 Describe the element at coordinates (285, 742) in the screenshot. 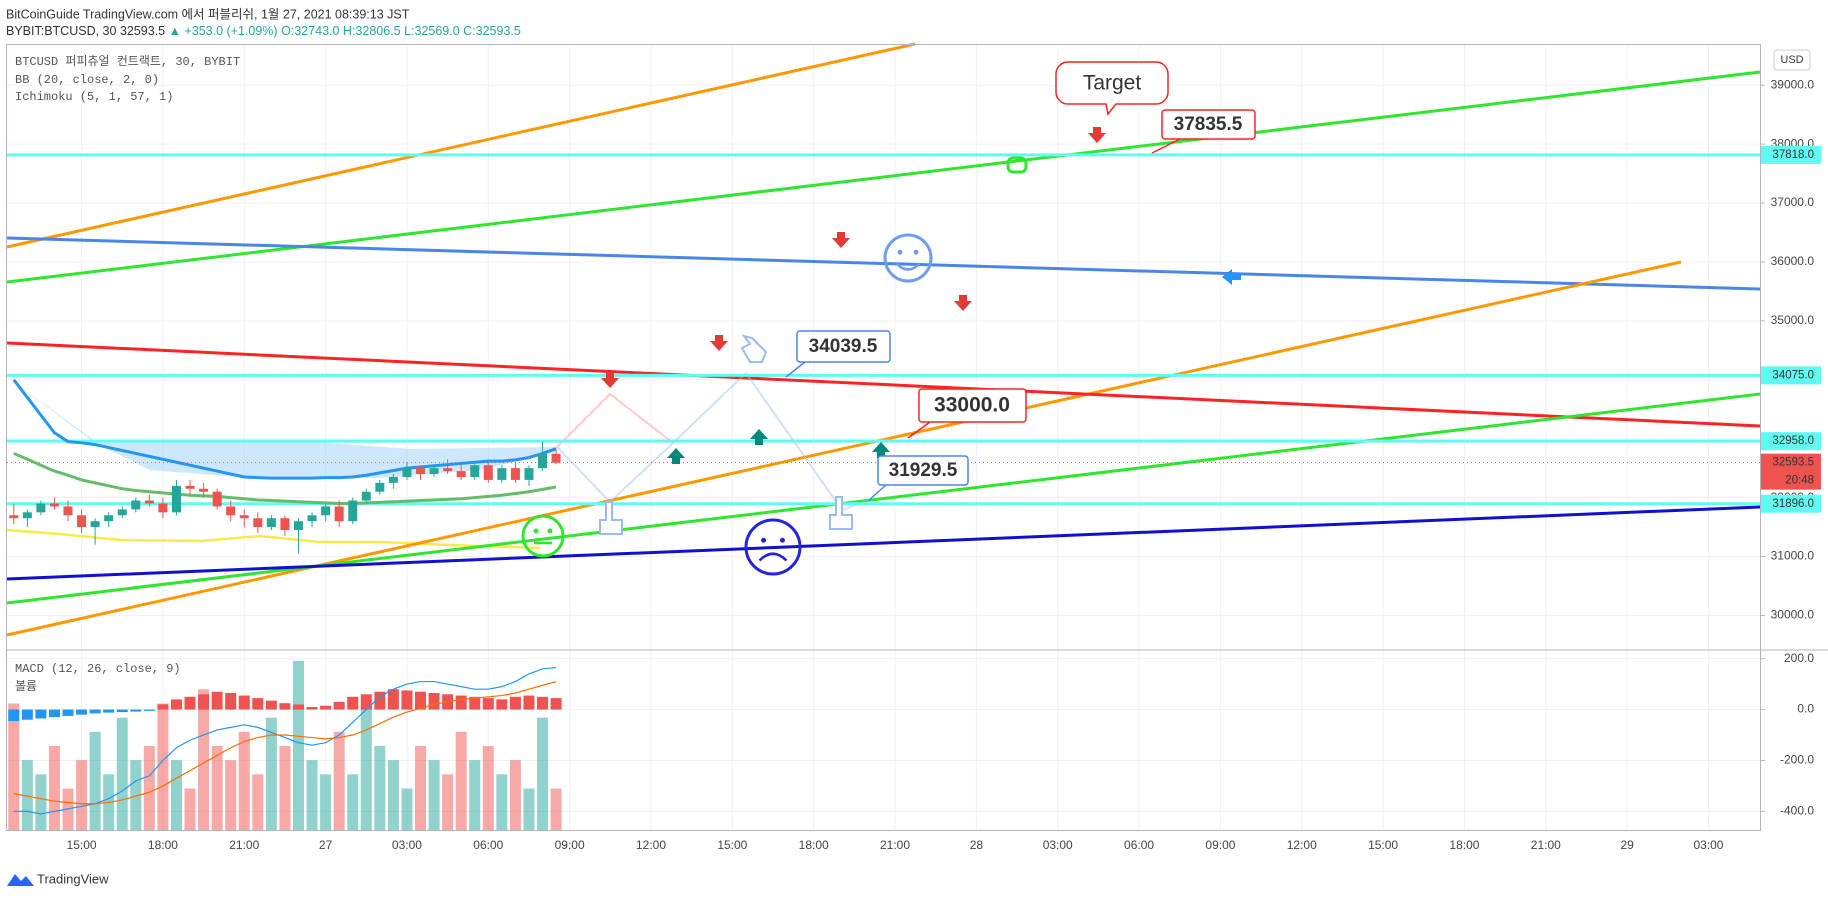

I see `signal-line` at that location.